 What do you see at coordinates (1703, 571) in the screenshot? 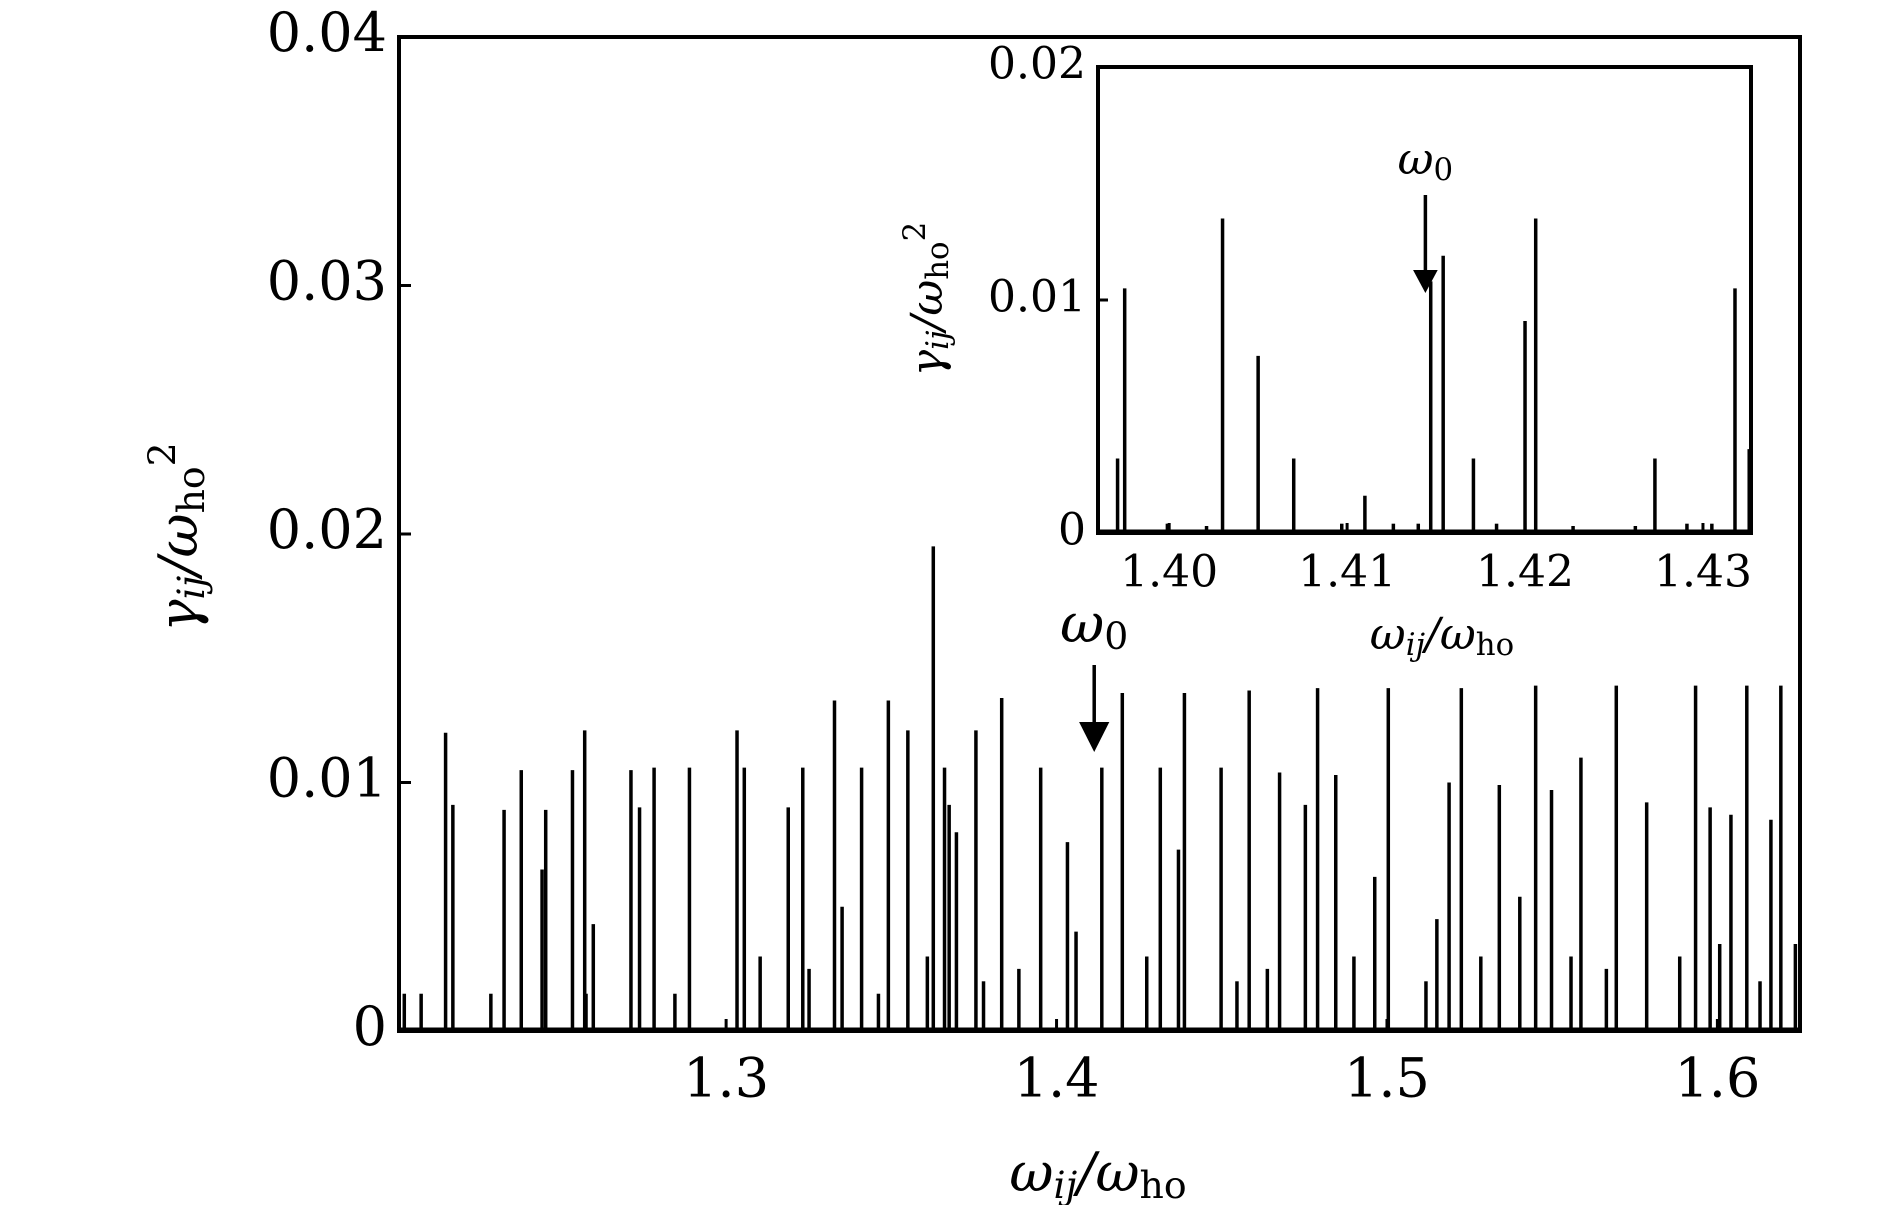
I see `x-tick-label: 1.43` at bounding box center [1703, 571].